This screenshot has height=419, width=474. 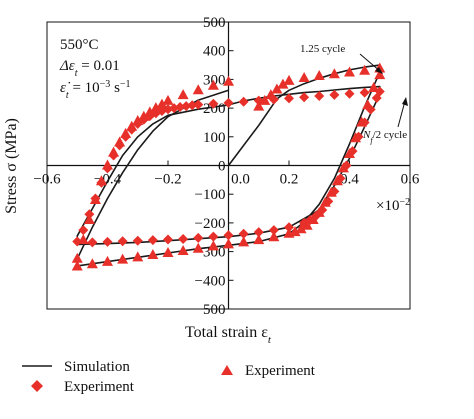 I want to click on y-tick-label: 200, so click(x=214, y=109).